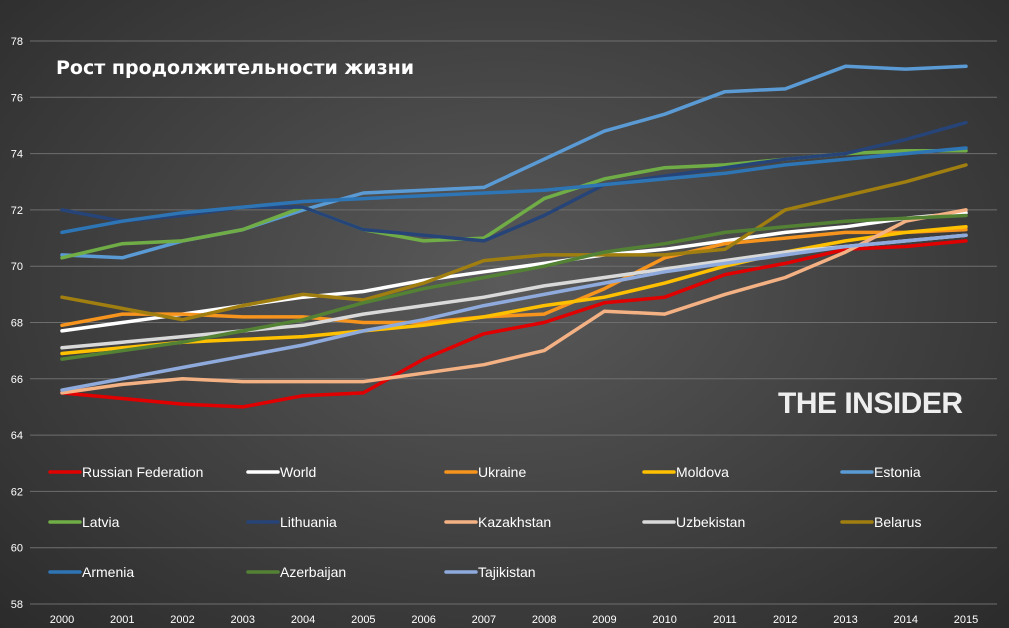  Describe the element at coordinates (845, 620) in the screenshot. I see `x-tick-label: 2013` at that location.